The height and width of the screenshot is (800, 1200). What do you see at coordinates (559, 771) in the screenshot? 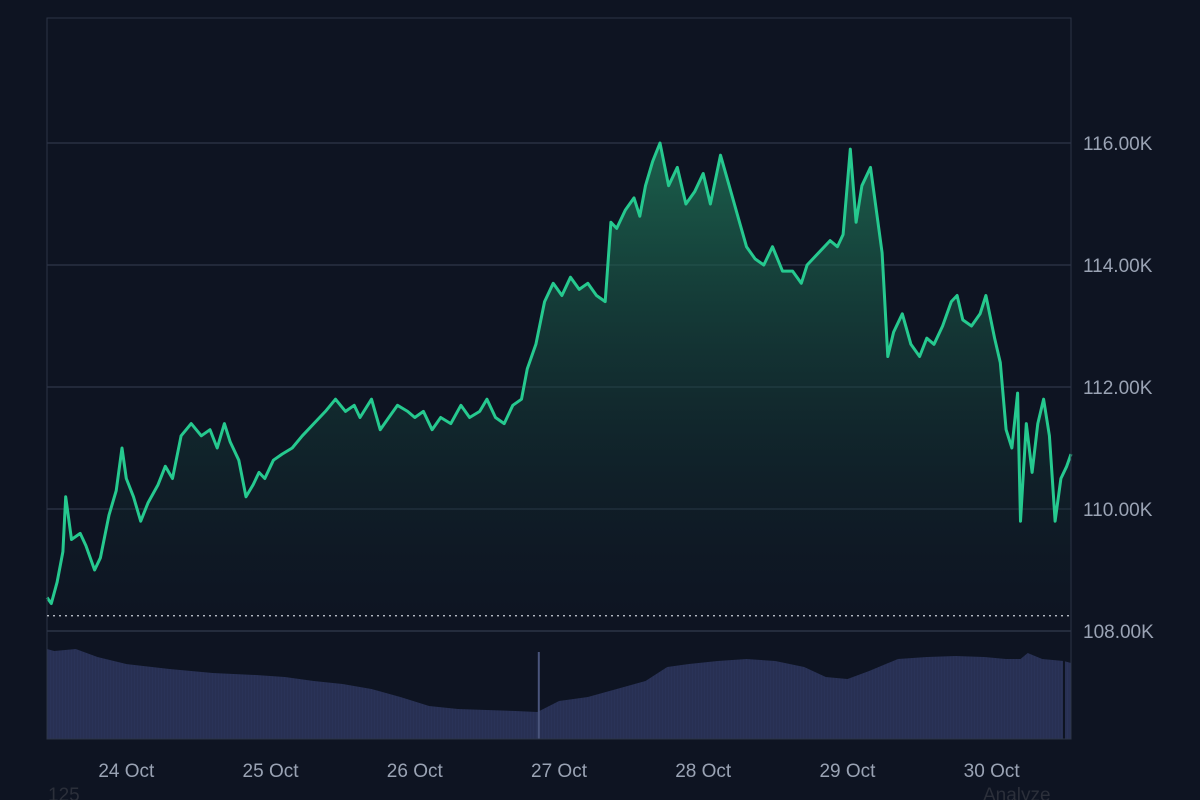
I see `x-tick-label: 27 Oct` at bounding box center [559, 771].